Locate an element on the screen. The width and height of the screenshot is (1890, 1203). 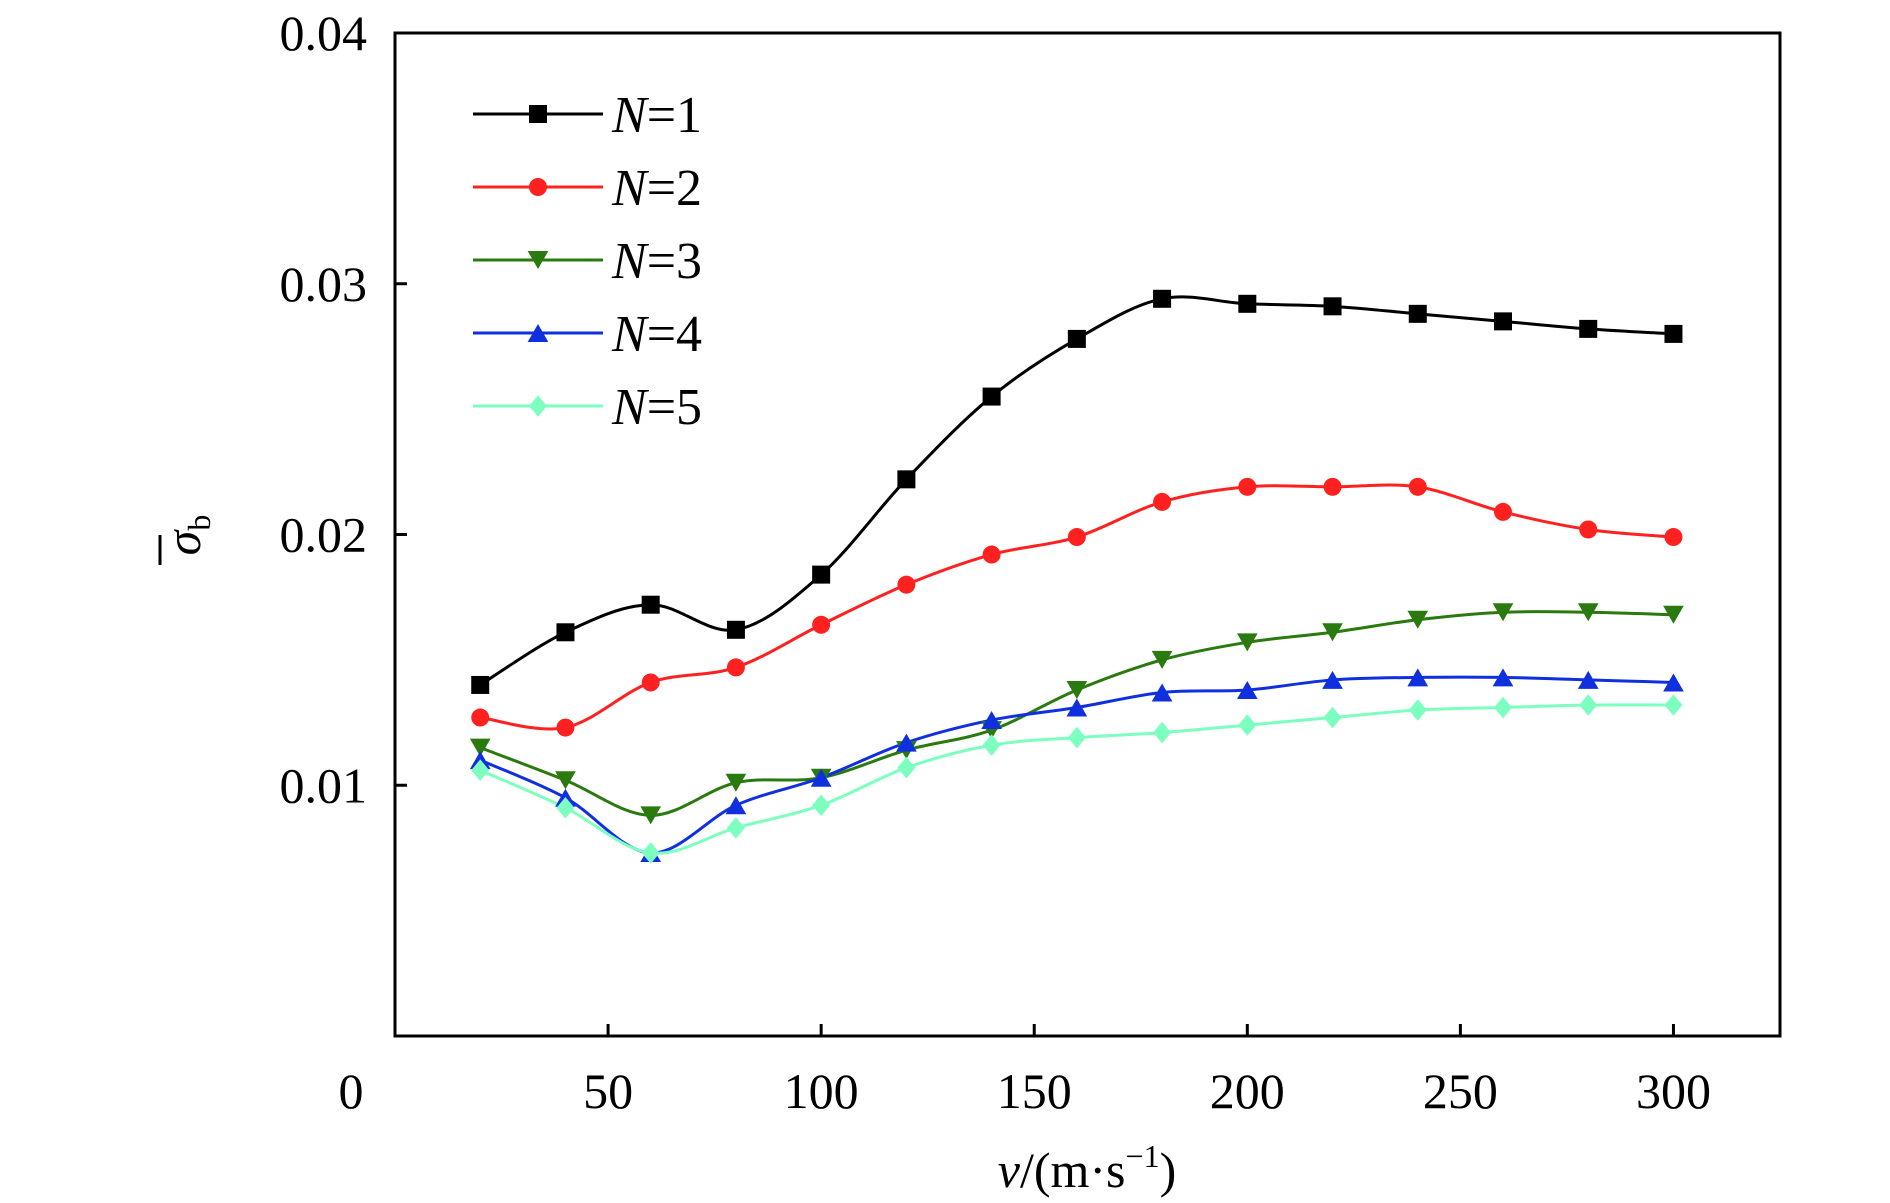
x-tick-label: 200 is located at coordinates (1247, 1091).